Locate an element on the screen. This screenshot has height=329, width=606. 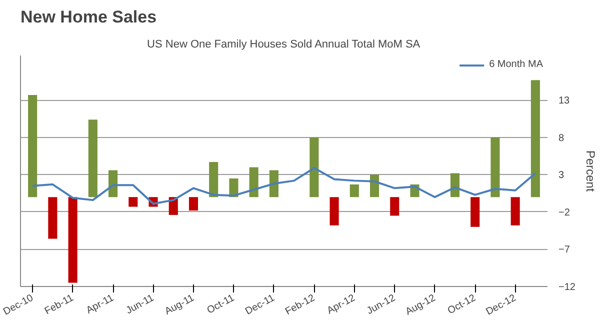
chart-title: New Home Sales is located at coordinates (88, 17).